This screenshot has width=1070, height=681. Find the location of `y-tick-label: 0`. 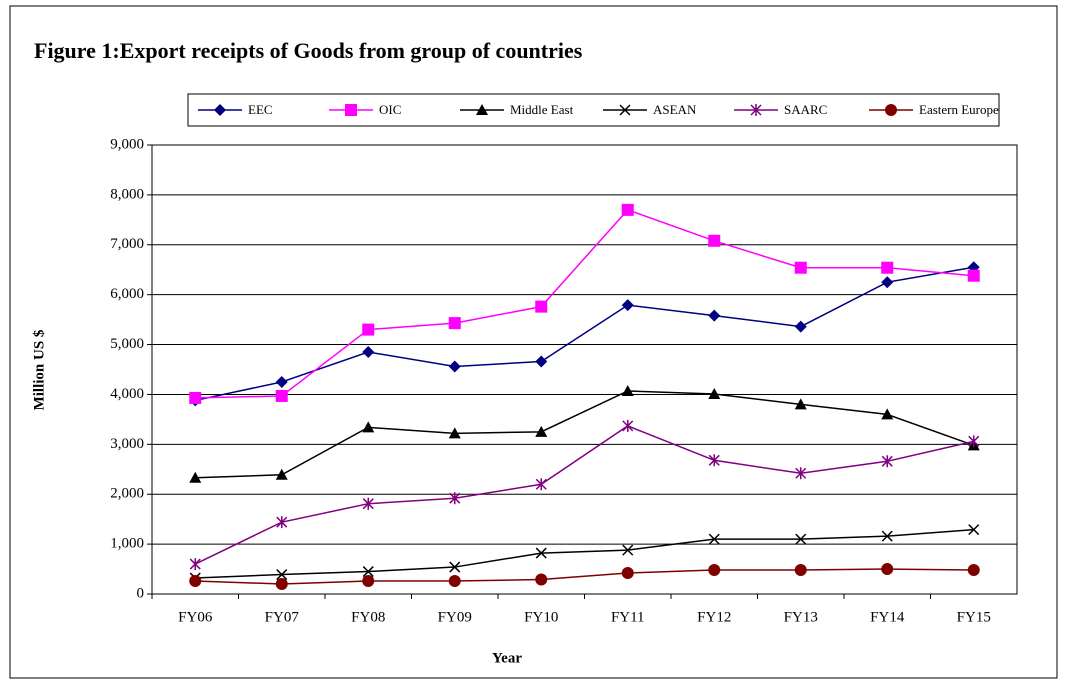

y-tick-label: 0 is located at coordinates (141, 593).